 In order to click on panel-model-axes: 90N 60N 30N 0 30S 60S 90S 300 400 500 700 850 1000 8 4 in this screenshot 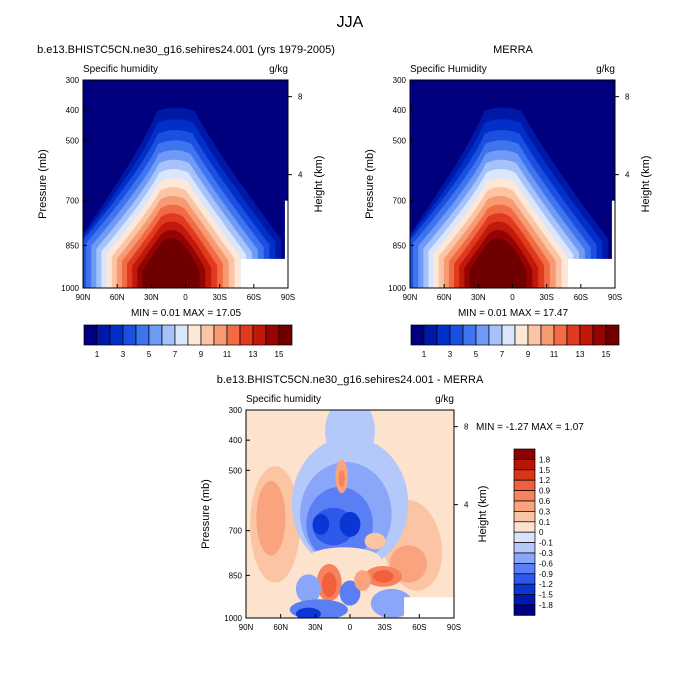, I will do `click(182, 189)`.